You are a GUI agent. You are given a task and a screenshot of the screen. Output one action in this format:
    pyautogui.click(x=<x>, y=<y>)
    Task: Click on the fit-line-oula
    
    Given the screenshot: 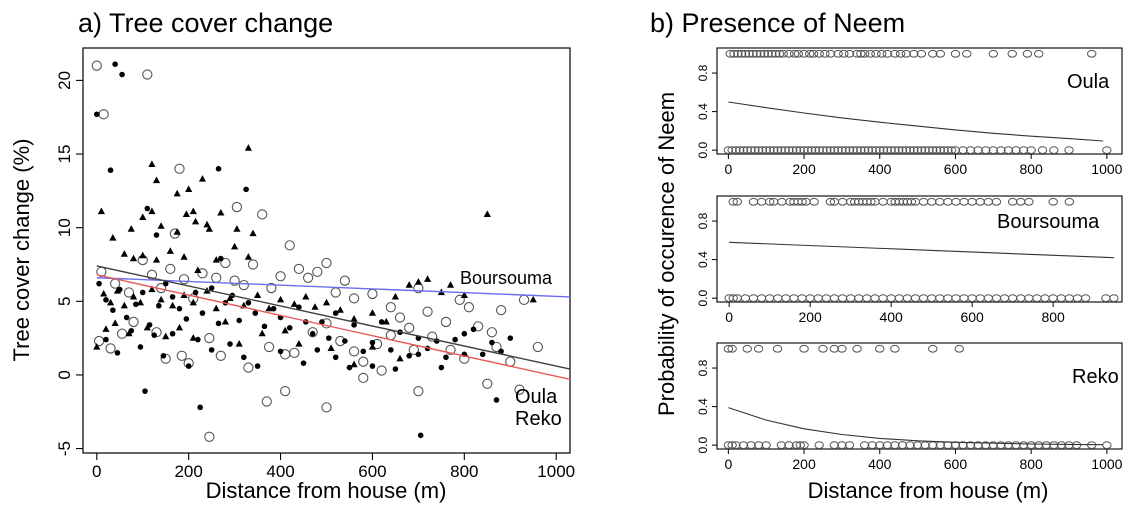 What is the action you would take?
    pyautogui.click(x=333, y=317)
    